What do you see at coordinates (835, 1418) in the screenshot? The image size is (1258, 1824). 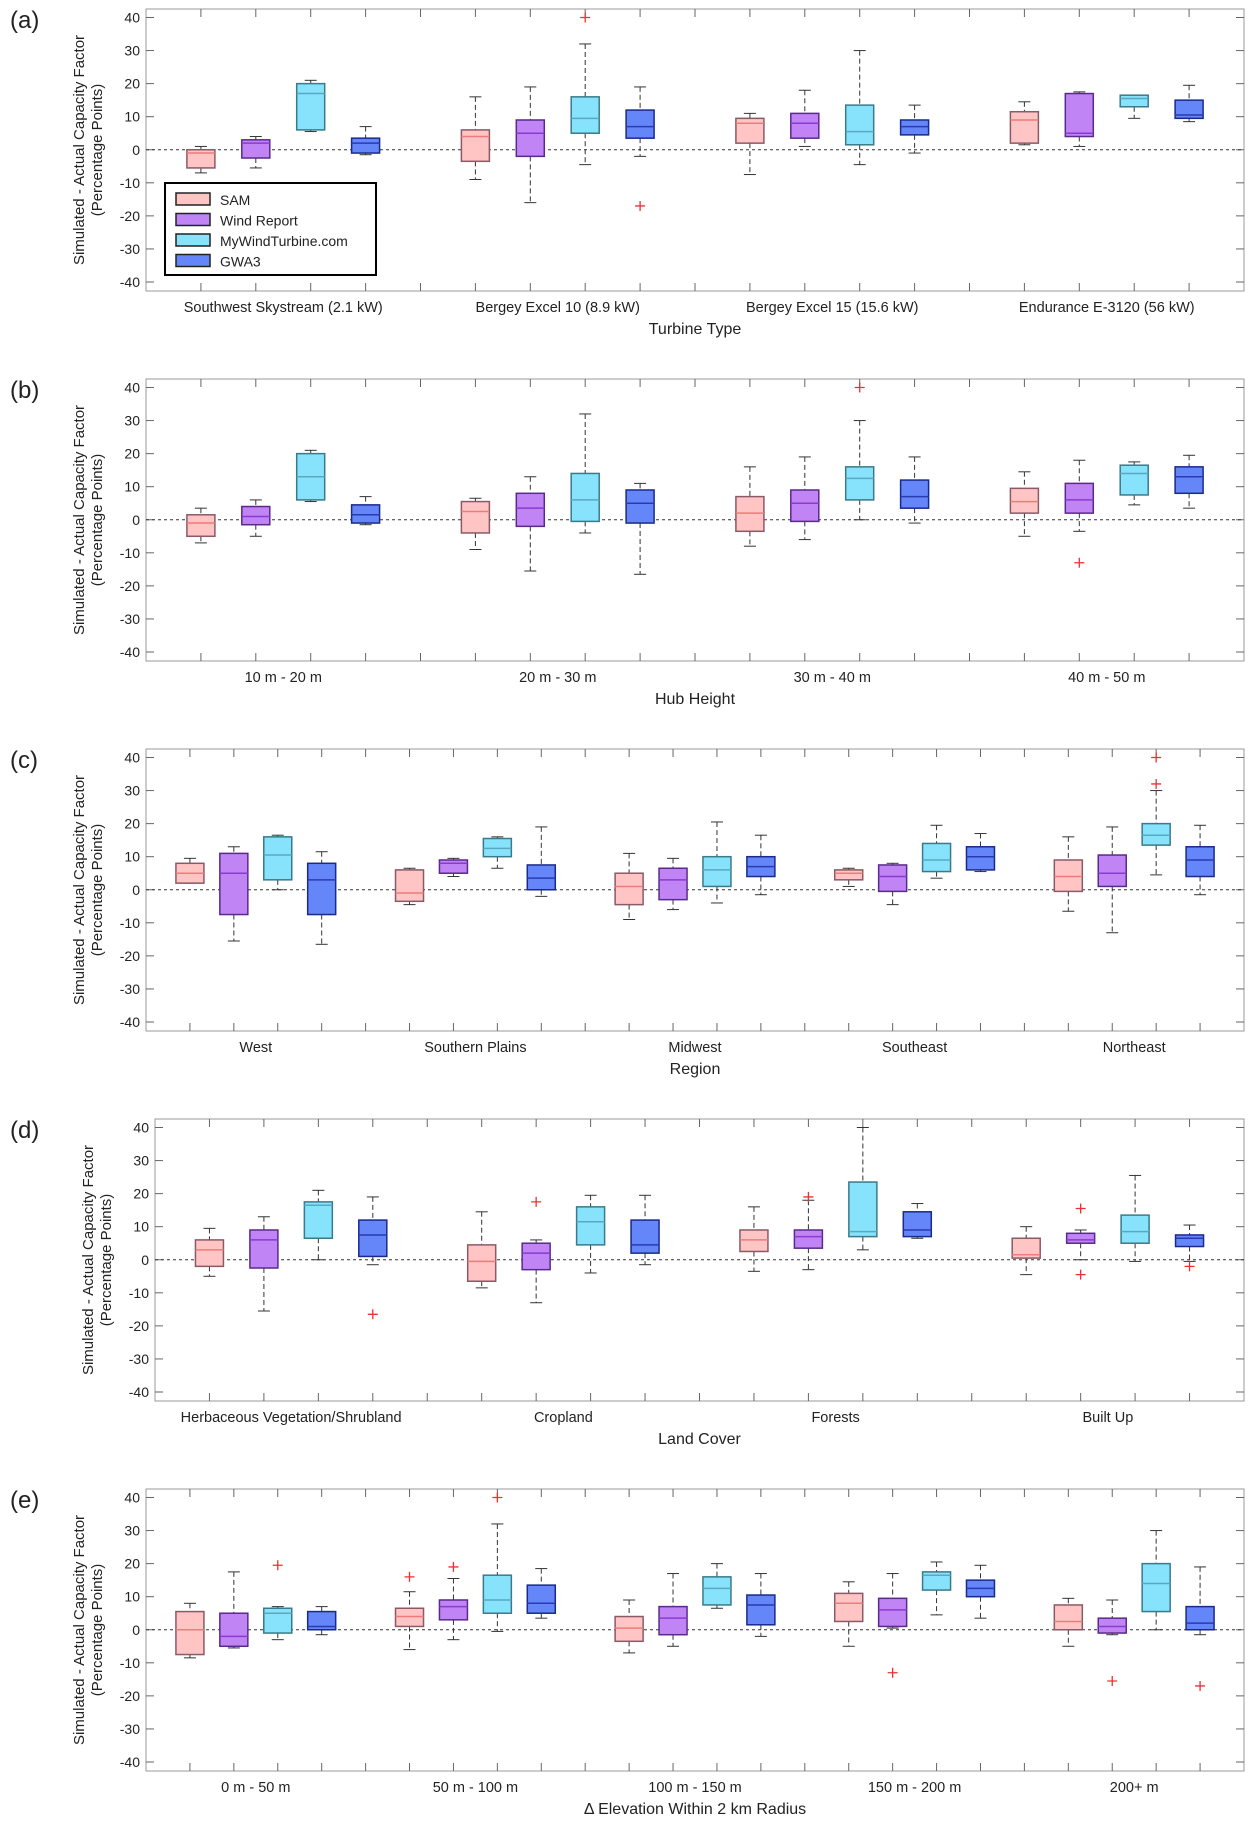 I see `category-label: Forests` at bounding box center [835, 1418].